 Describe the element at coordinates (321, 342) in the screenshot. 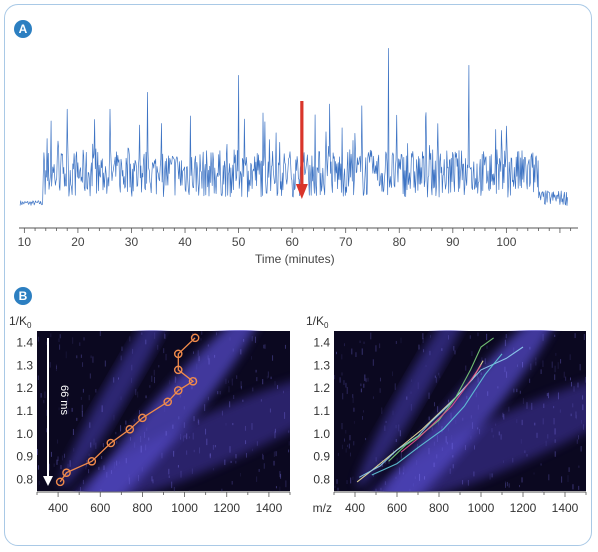

I see `y-tick-label: 1.4` at that location.